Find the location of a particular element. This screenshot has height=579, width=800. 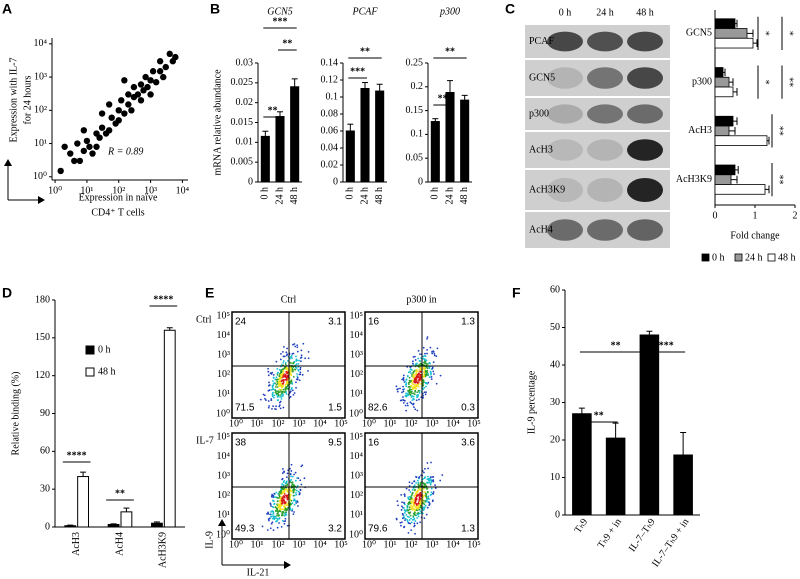

flow-tick-label: 10² is located at coordinates (223, 374).